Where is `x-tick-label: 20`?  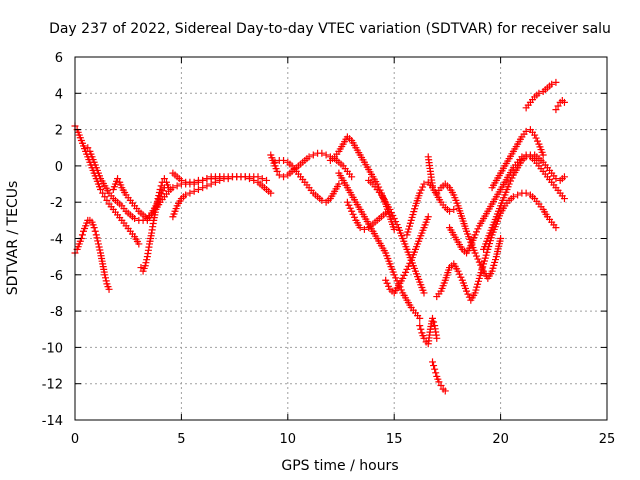 x-tick-label: 20 is located at coordinates (500, 439).